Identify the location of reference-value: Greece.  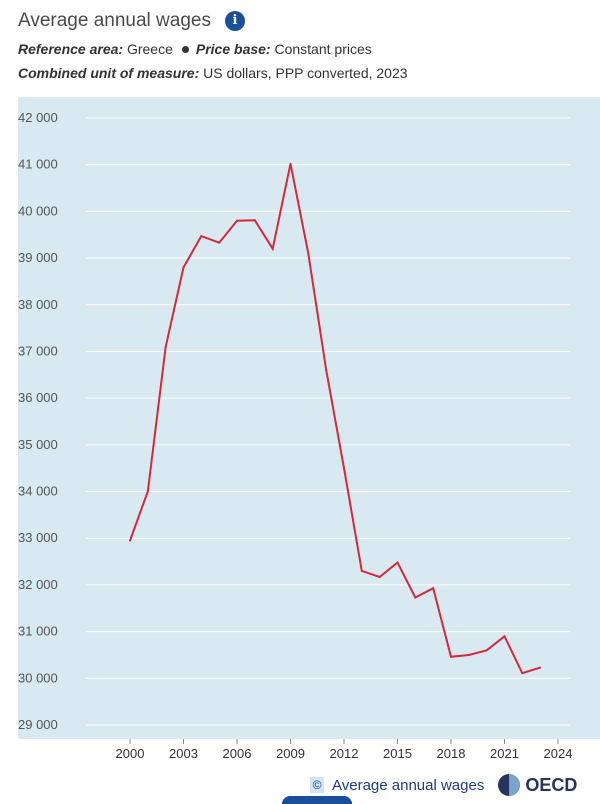
(149, 49).